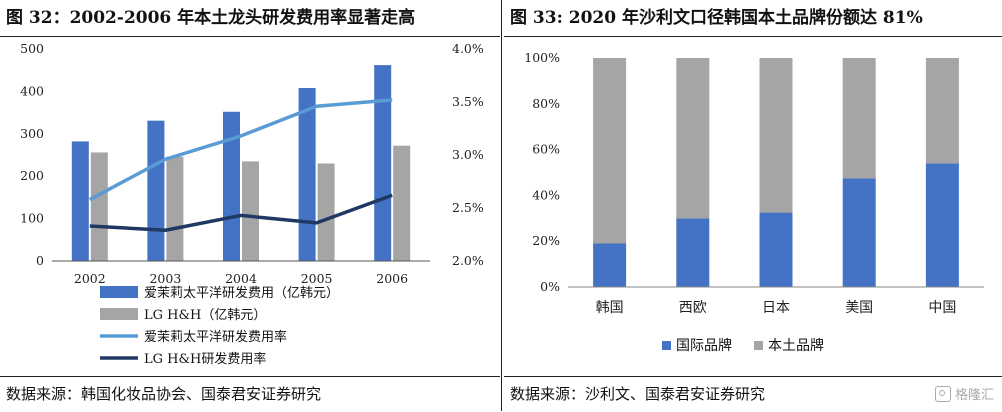 The width and height of the screenshot is (1002, 412). What do you see at coordinates (859, 308) in the screenshot?
I see `x-axis-tick-label: 美国` at bounding box center [859, 308].